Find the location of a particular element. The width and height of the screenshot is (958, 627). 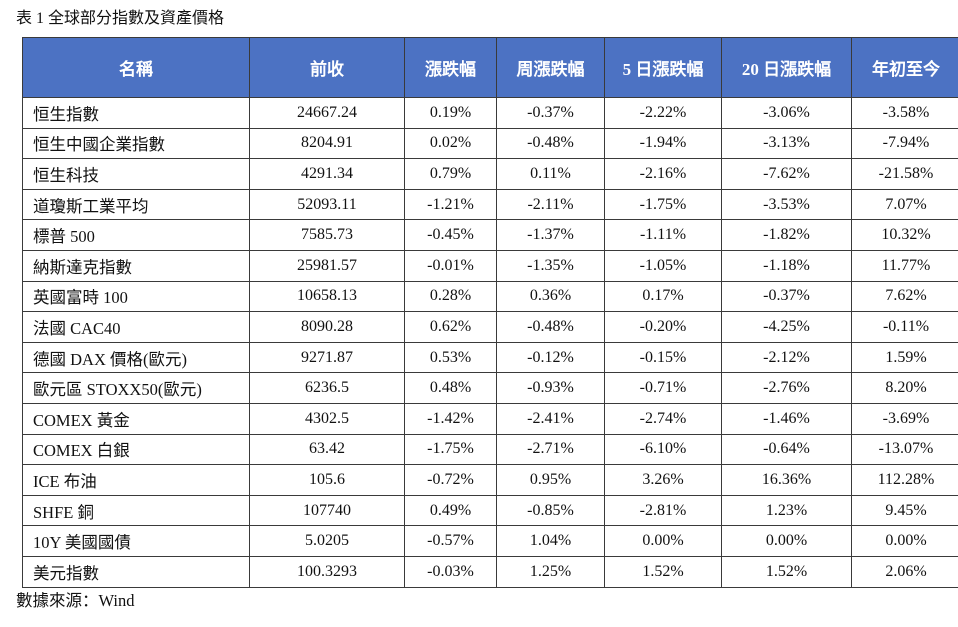

cell-ytd: 8.20% is located at coordinates (904, 388).